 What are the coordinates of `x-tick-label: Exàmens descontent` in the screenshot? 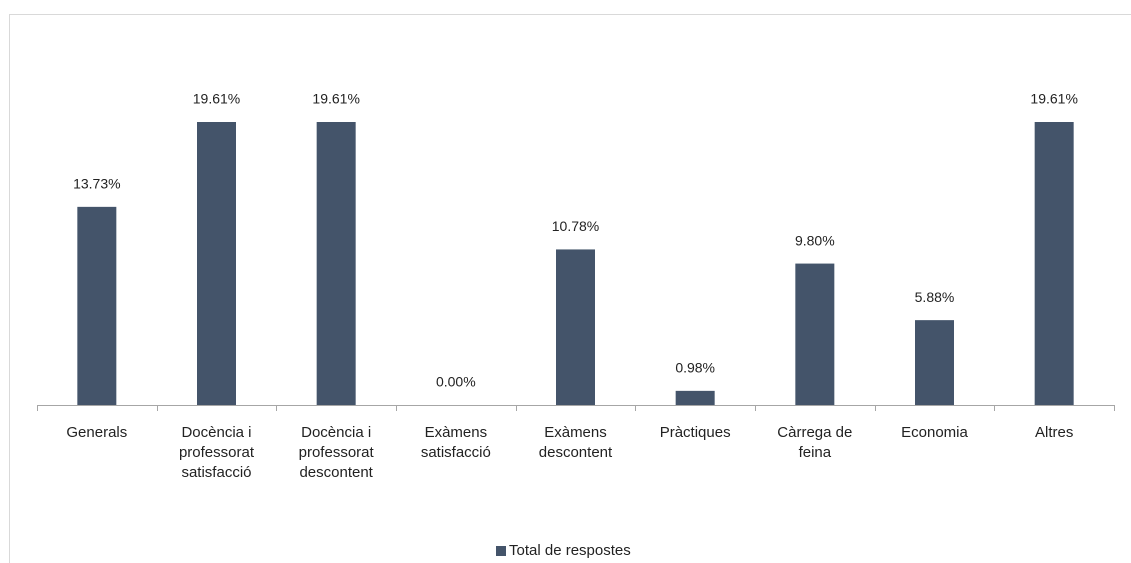 It's located at (575, 442).